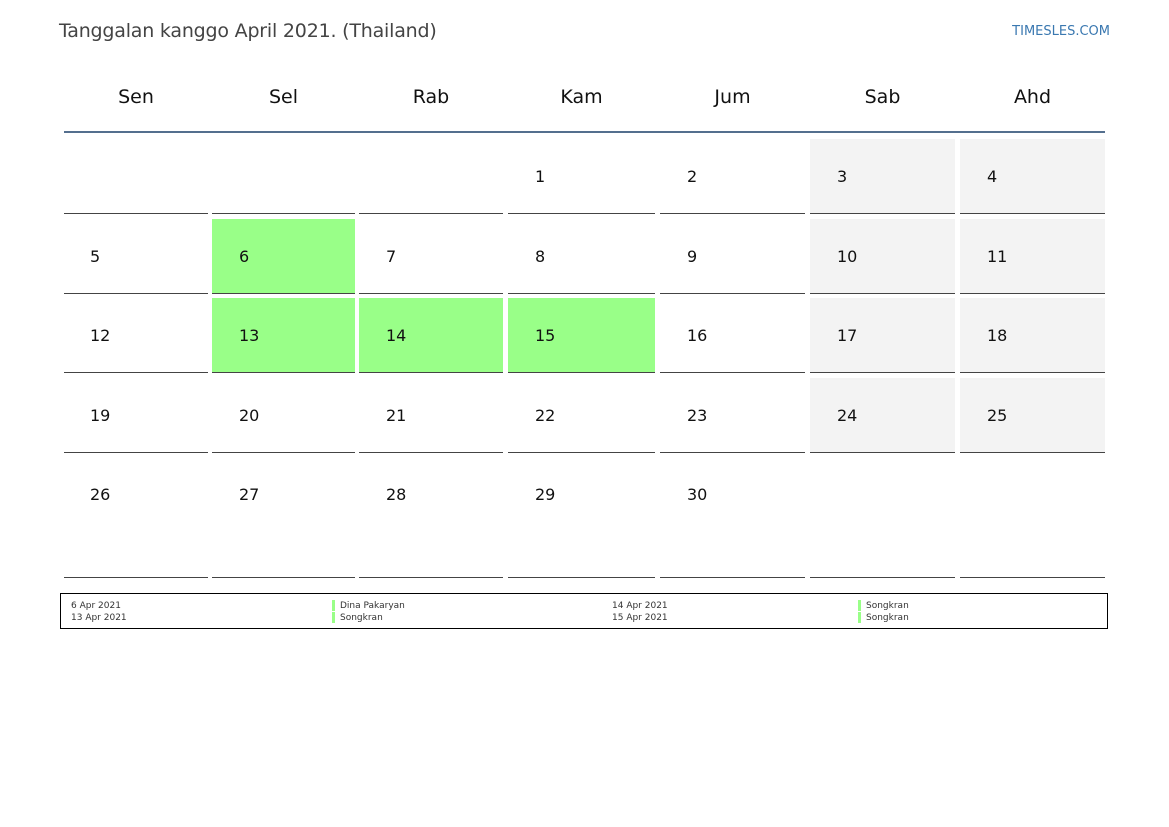 Image resolution: width=1169 pixels, height=827 pixels. What do you see at coordinates (882, 335) in the screenshot?
I see `day-cell: 17` at bounding box center [882, 335].